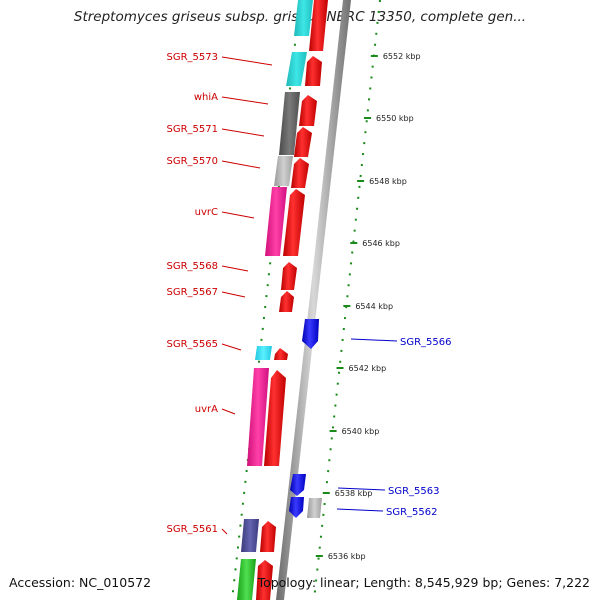  Describe the element at coordinates (263, 353) in the screenshot. I see `block-sgr5565` at that location.